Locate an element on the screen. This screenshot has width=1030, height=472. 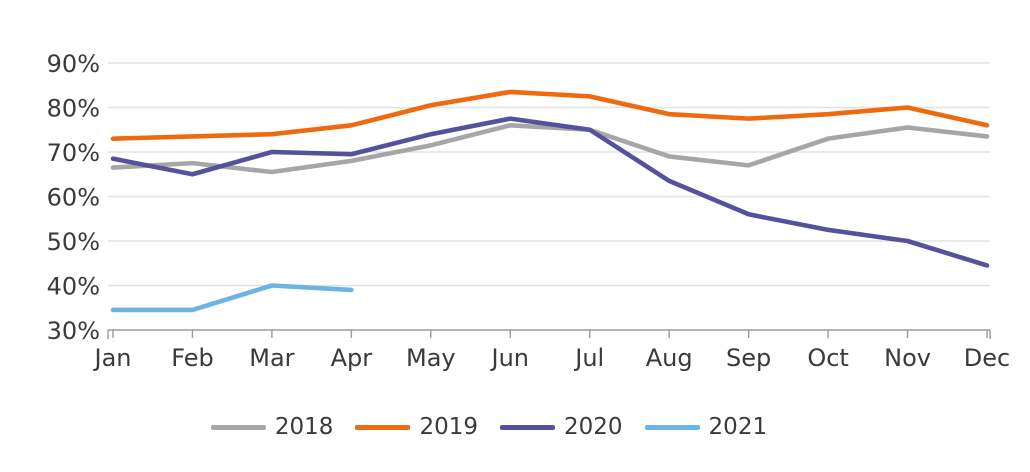
x-axis-label-Oct: Oct is located at coordinates (828, 358).